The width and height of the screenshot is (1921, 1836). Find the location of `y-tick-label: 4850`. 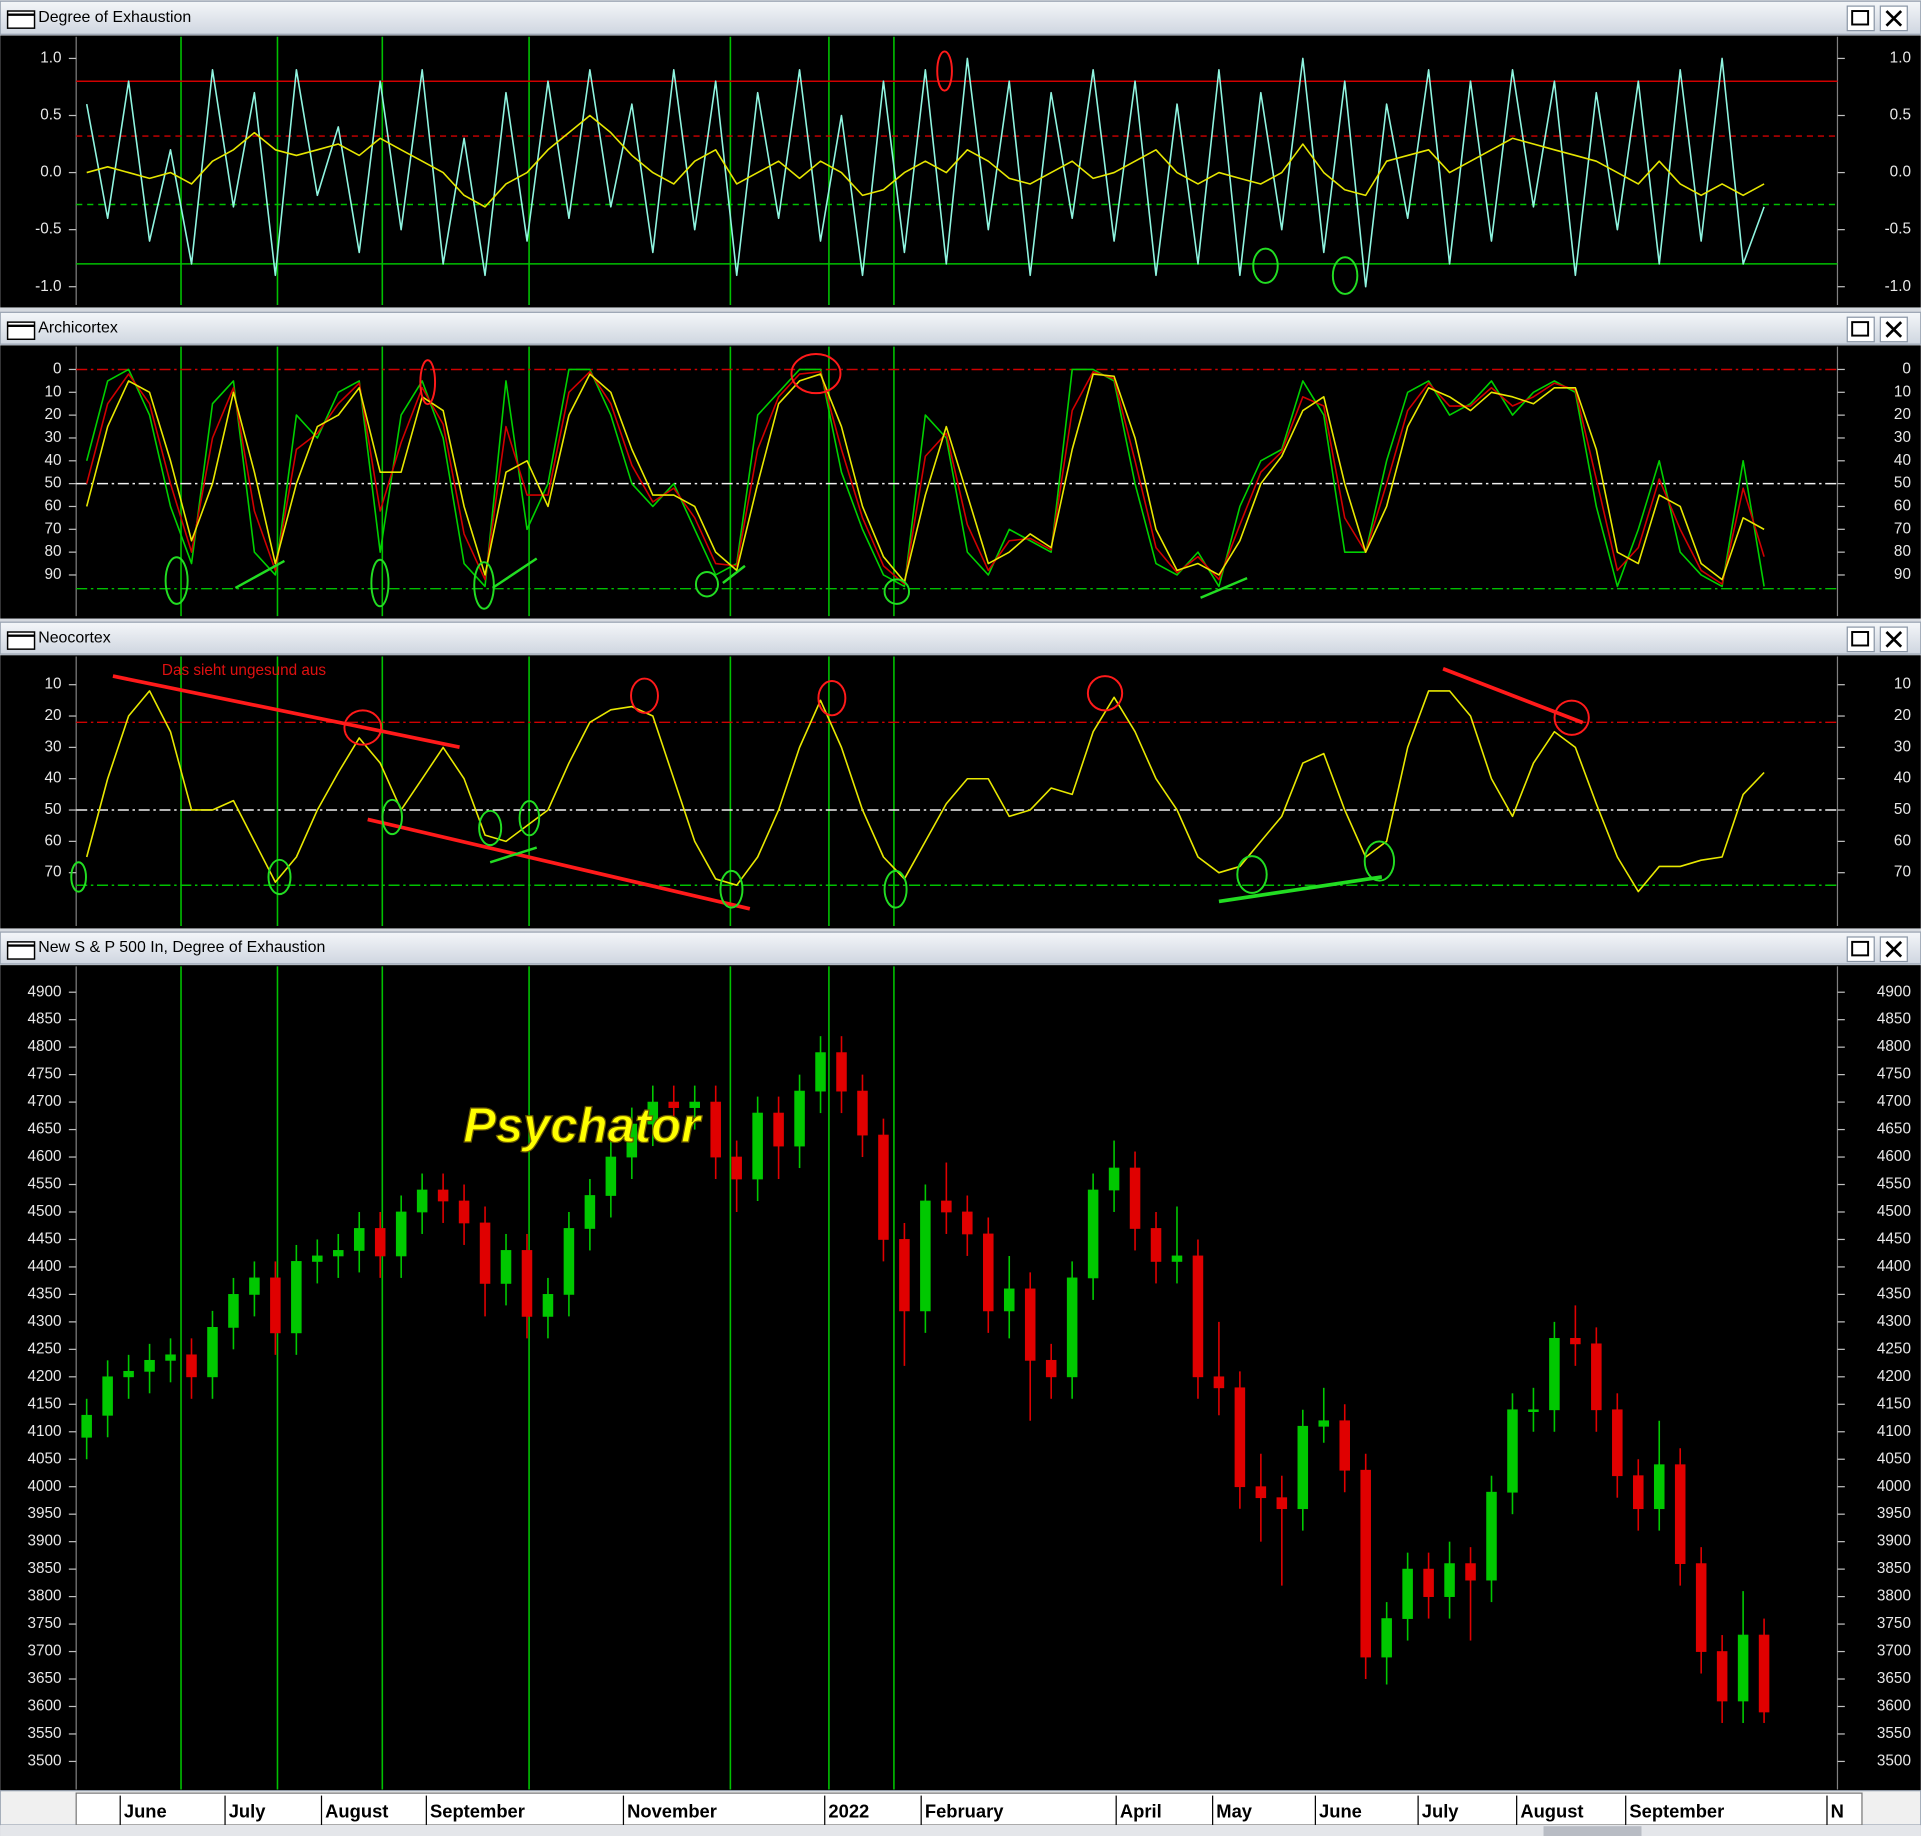

y-tick-label: 4850 is located at coordinates (44, 1019).